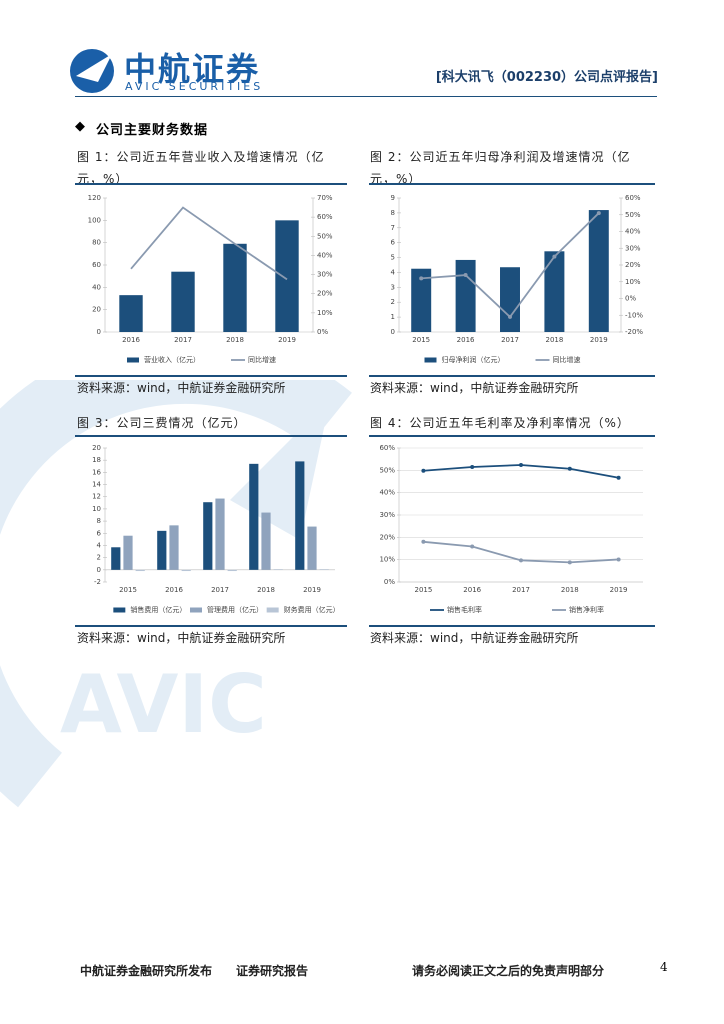  Describe the element at coordinates (500, 423) in the screenshot. I see `figure-caption: 图 4：公司近五年毛利率及净利率情况（%）` at that location.